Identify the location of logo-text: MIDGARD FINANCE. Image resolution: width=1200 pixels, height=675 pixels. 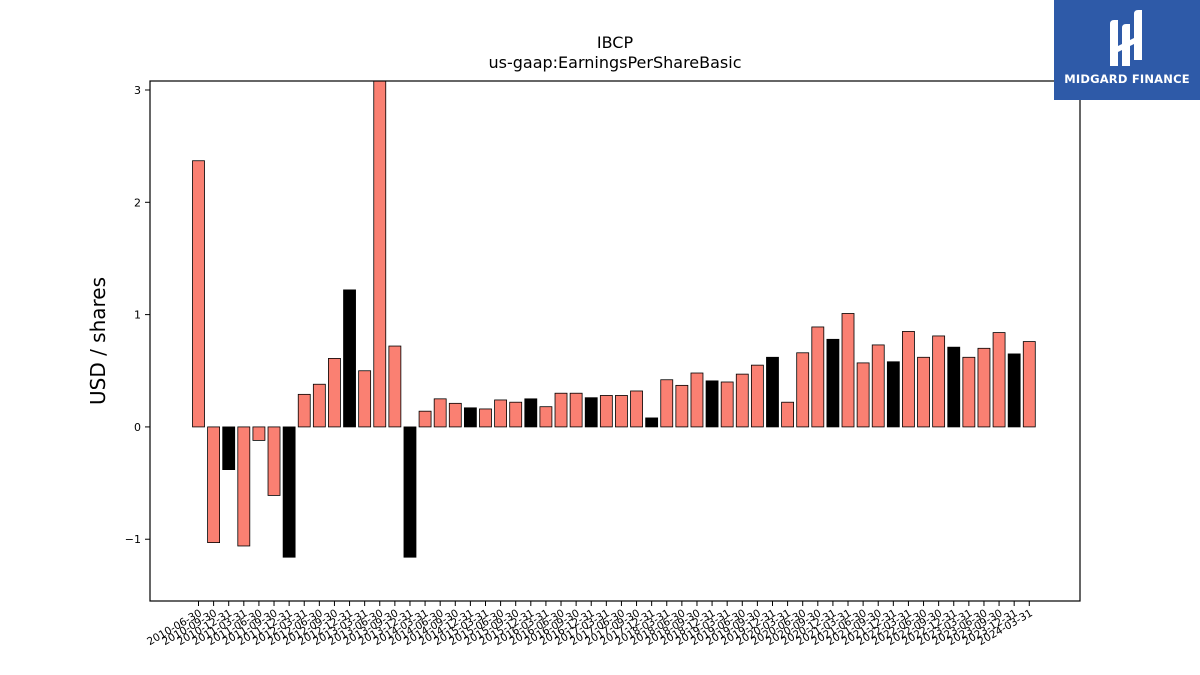
(1127, 79).